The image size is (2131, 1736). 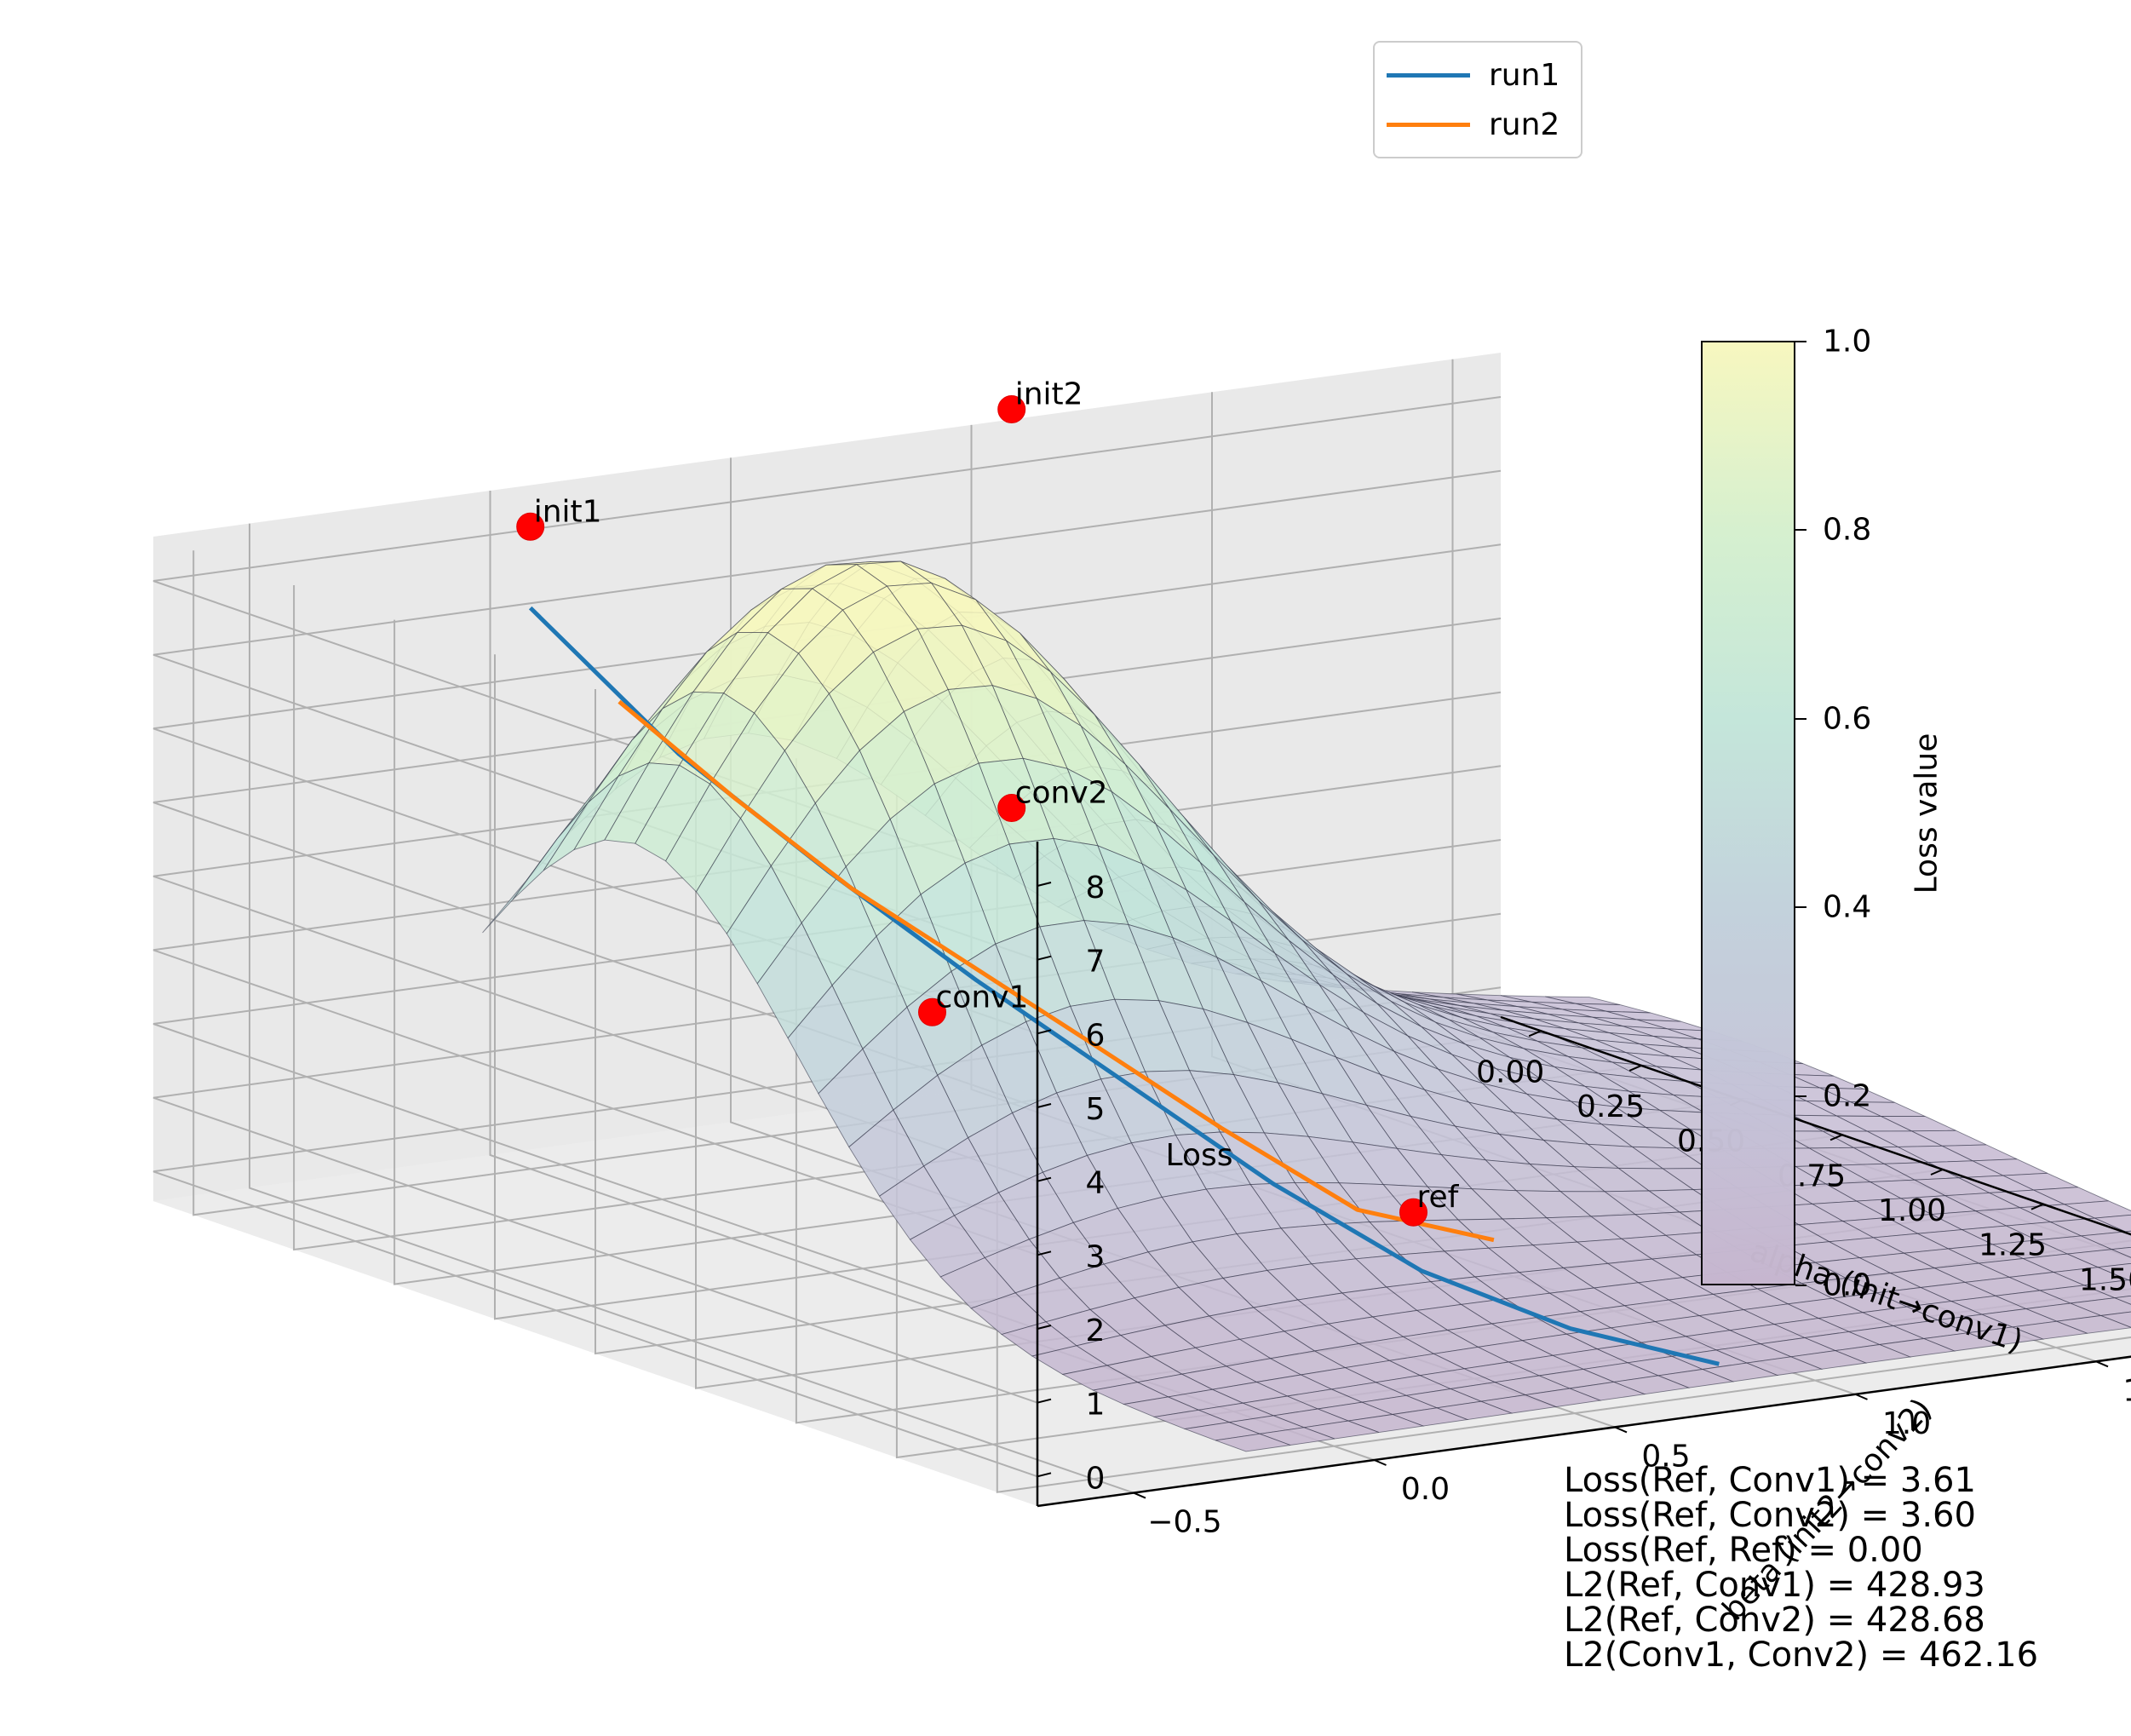 What do you see at coordinates (530, 526) in the screenshot?
I see `marker-init1` at bounding box center [530, 526].